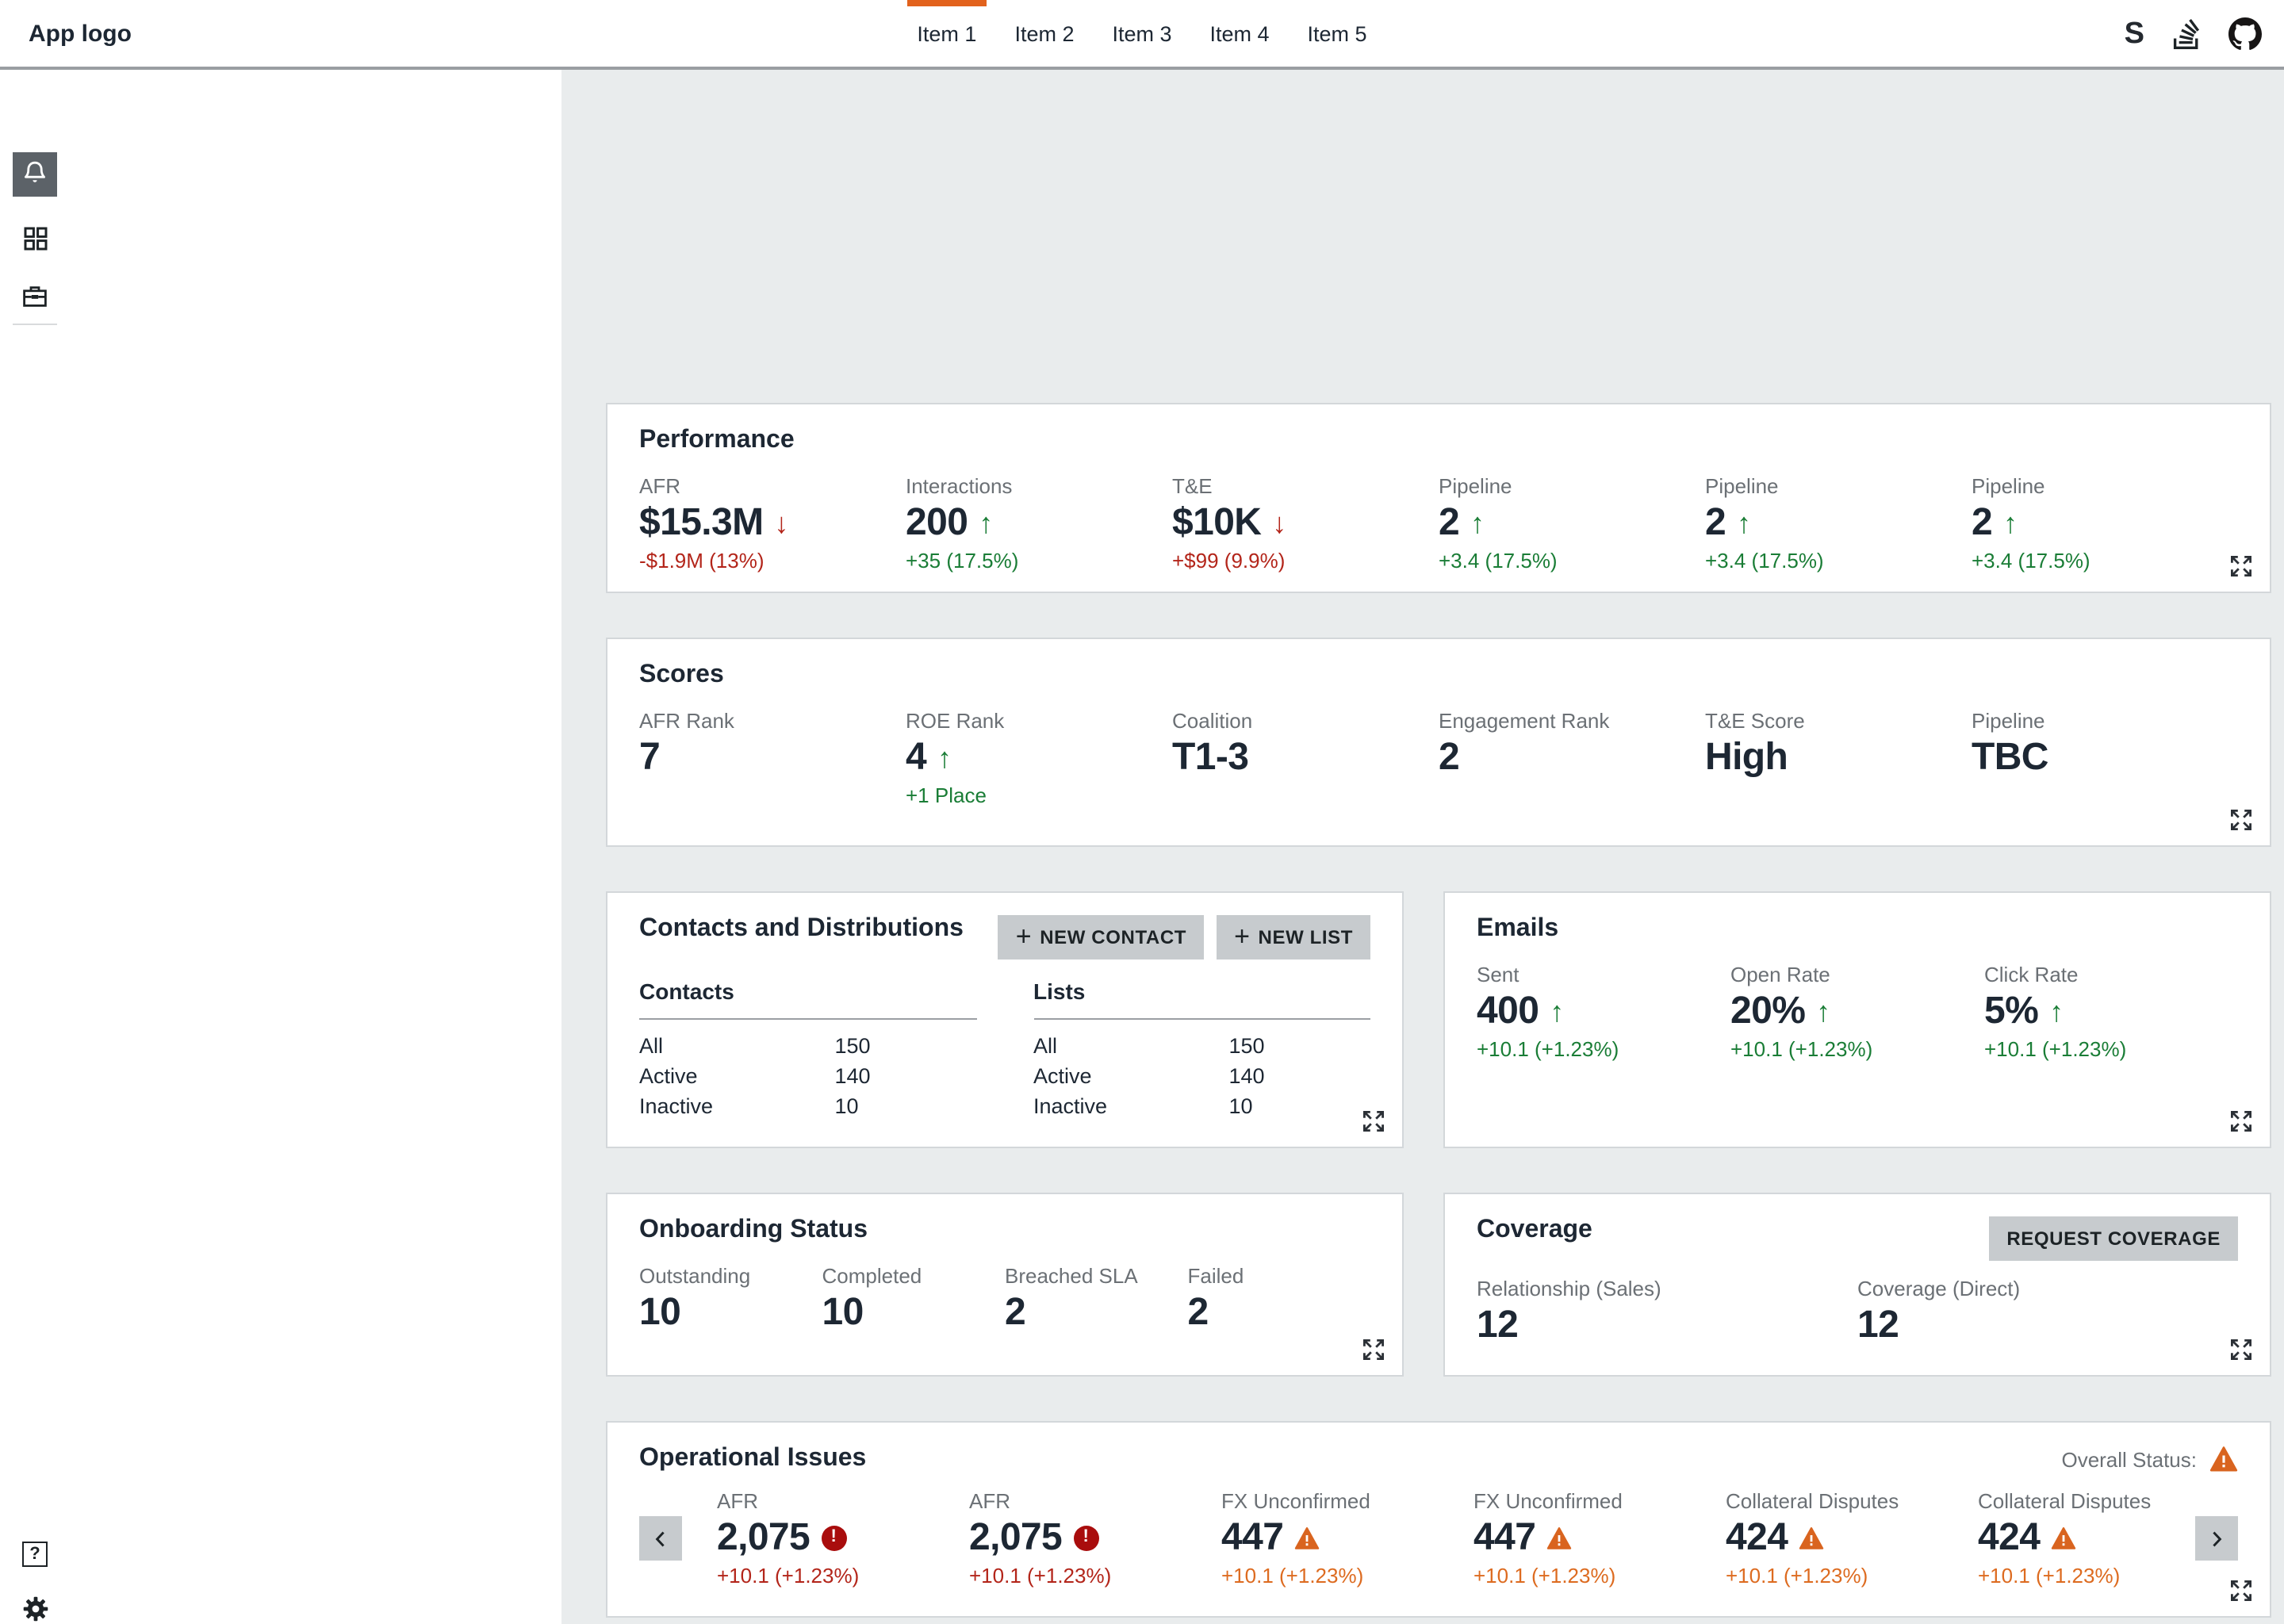 The height and width of the screenshot is (1624, 2284). What do you see at coordinates (807, 1106) in the screenshot?
I see `table-row: Inactive 10` at bounding box center [807, 1106].